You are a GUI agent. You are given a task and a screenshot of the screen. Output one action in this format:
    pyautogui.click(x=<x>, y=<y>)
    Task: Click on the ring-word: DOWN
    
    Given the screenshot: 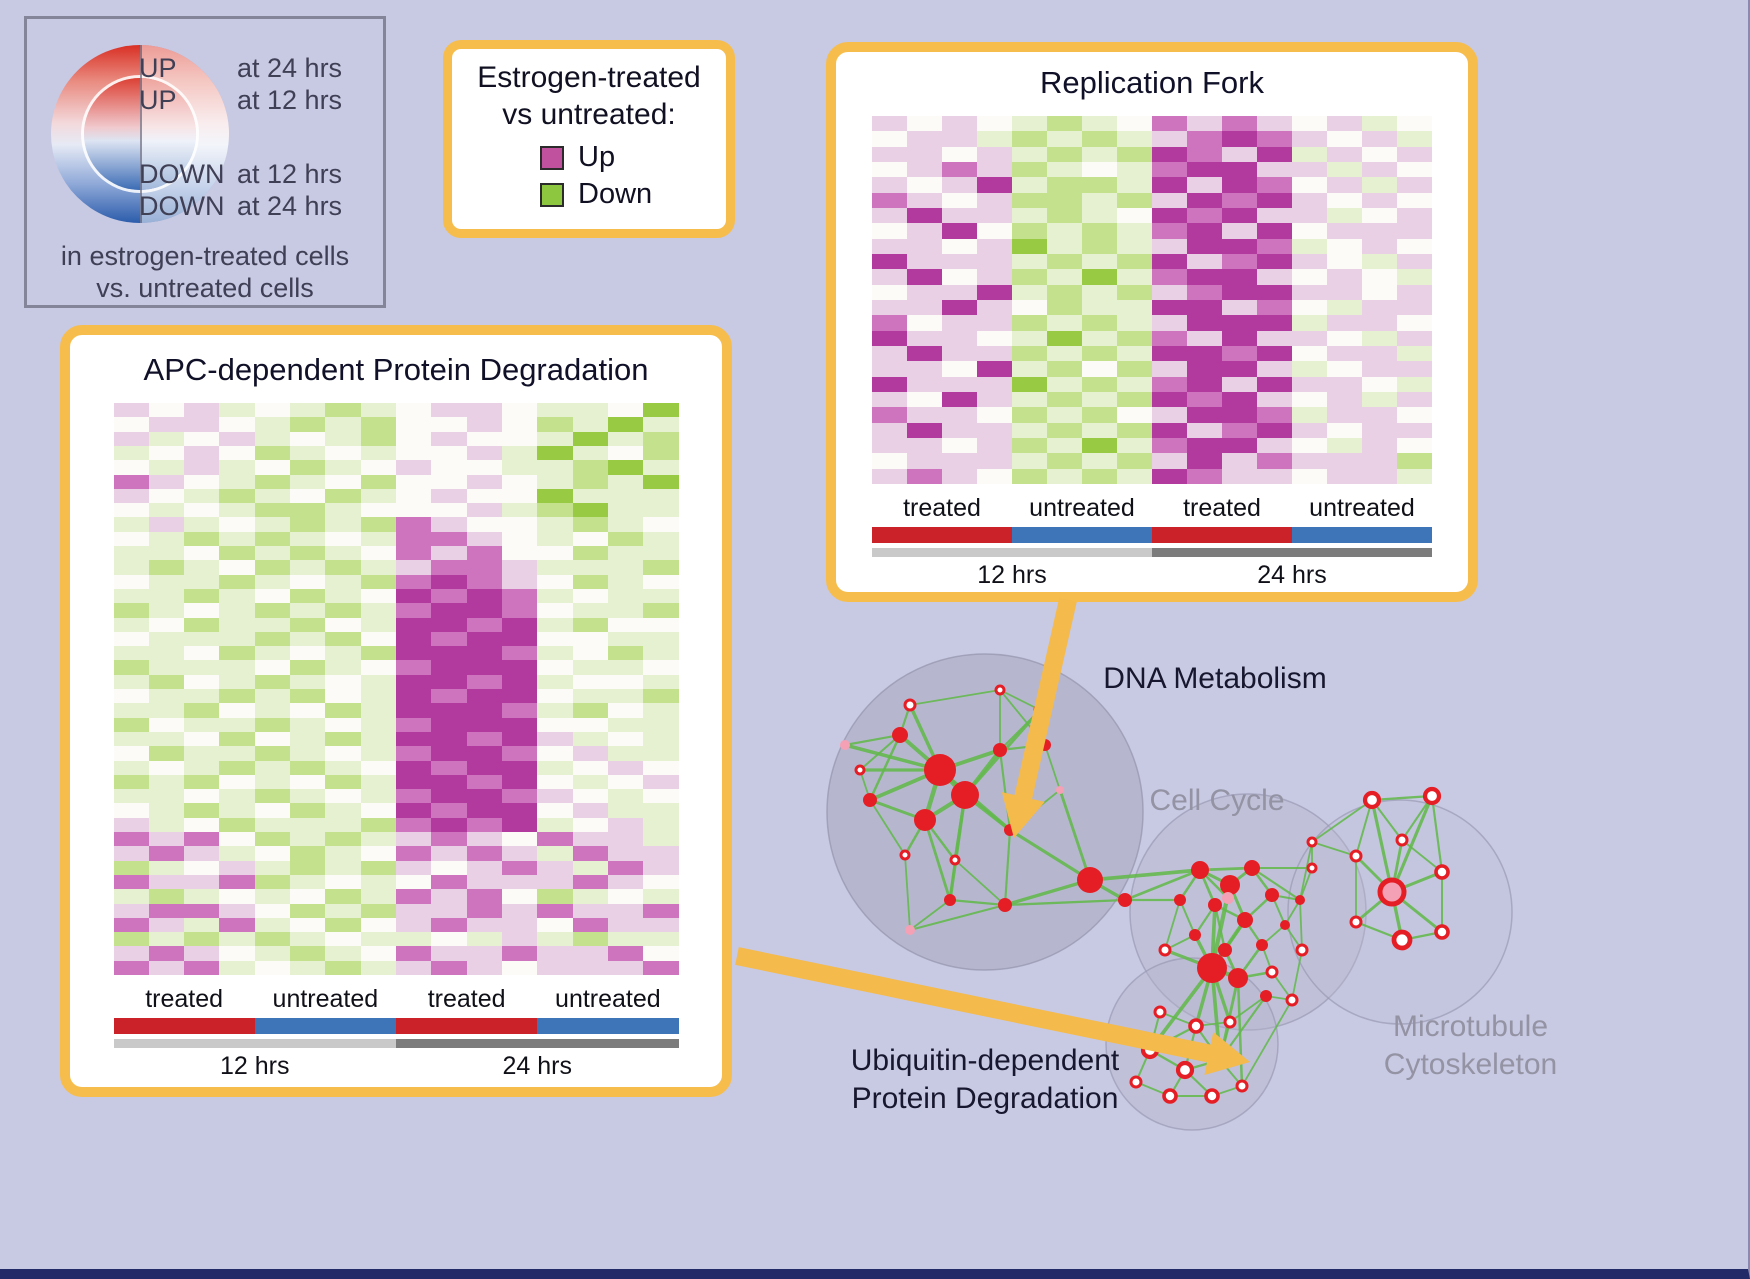 What is the action you would take?
    pyautogui.click(x=182, y=174)
    